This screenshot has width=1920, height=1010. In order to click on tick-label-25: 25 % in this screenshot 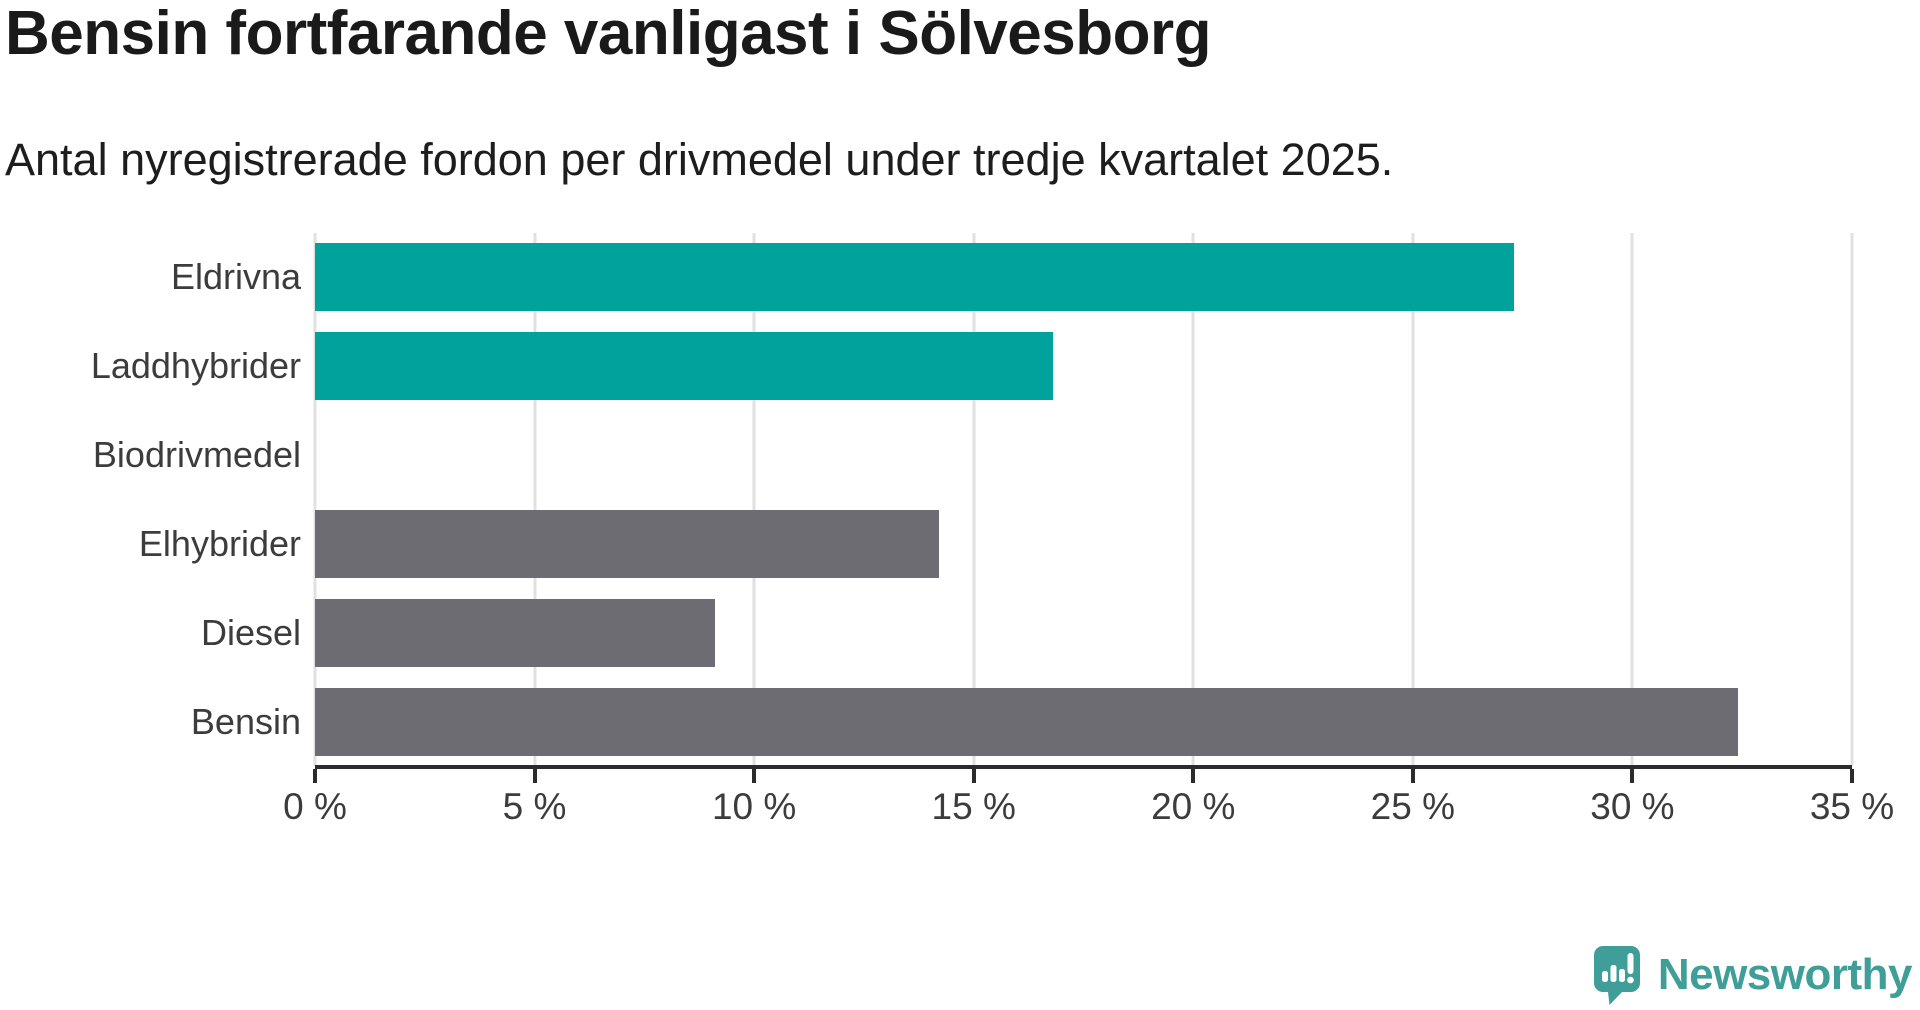, I will do `click(1413, 806)`.